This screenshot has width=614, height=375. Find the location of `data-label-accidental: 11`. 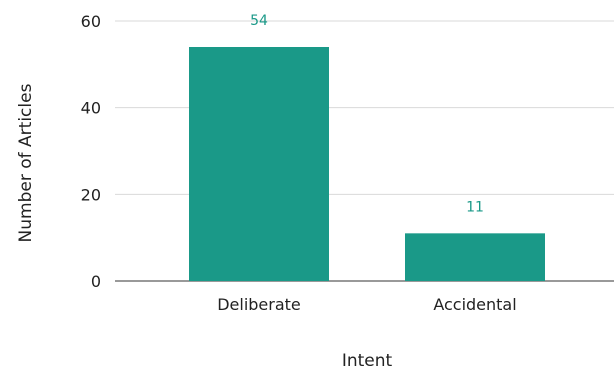

data-label-accidental: 11 is located at coordinates (475, 207).